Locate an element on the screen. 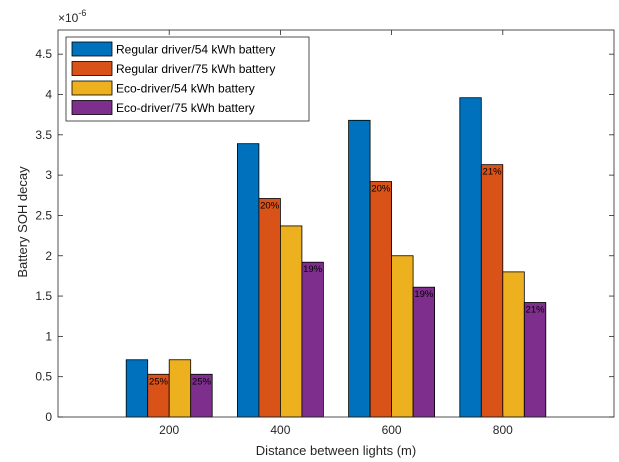 Image resolution: width=619 pixels, height=462 pixels. x-tick-label: 600 is located at coordinates (392, 430).